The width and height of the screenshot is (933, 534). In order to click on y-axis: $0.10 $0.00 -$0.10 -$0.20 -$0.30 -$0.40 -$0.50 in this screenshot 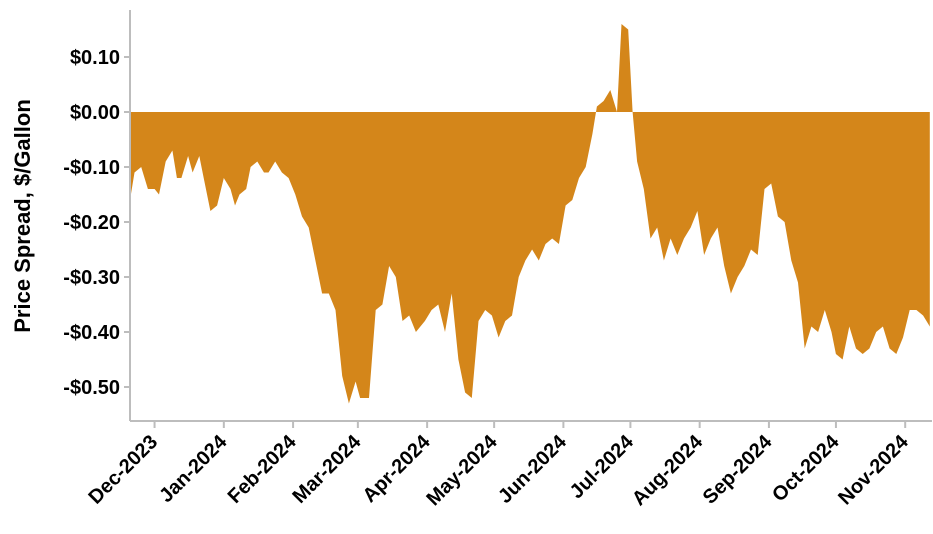, I will do `click(97, 215)`.